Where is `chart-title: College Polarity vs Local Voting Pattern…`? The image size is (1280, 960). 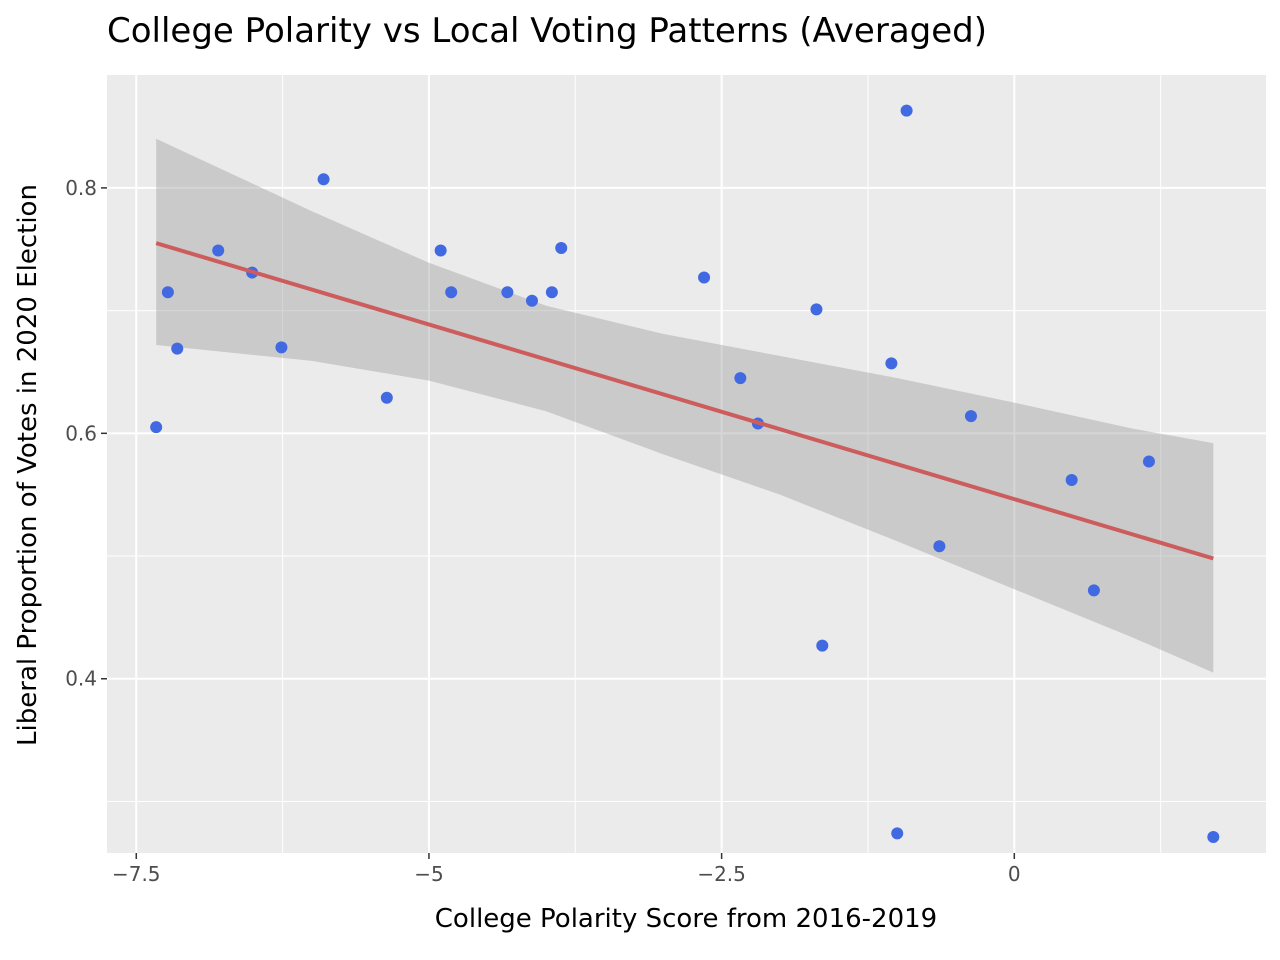 chart-title: College Polarity vs Local Voting Pattern… is located at coordinates (547, 31).